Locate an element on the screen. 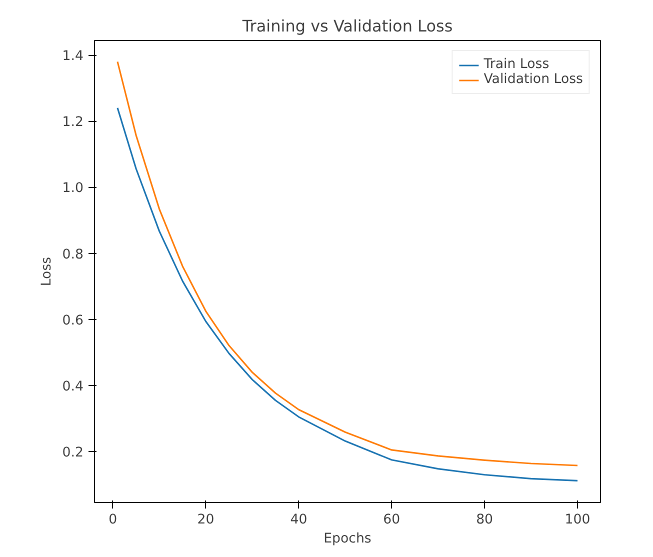 The width and height of the screenshot is (653, 557). y-tick-label: 0.4 is located at coordinates (73, 387).